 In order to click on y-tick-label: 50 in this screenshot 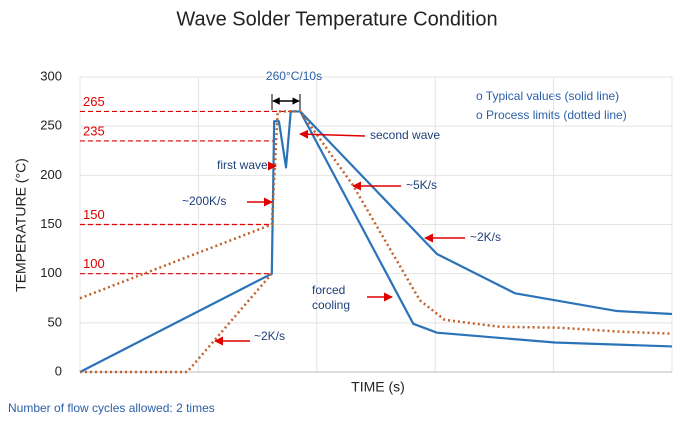, I will do `click(55, 321)`.